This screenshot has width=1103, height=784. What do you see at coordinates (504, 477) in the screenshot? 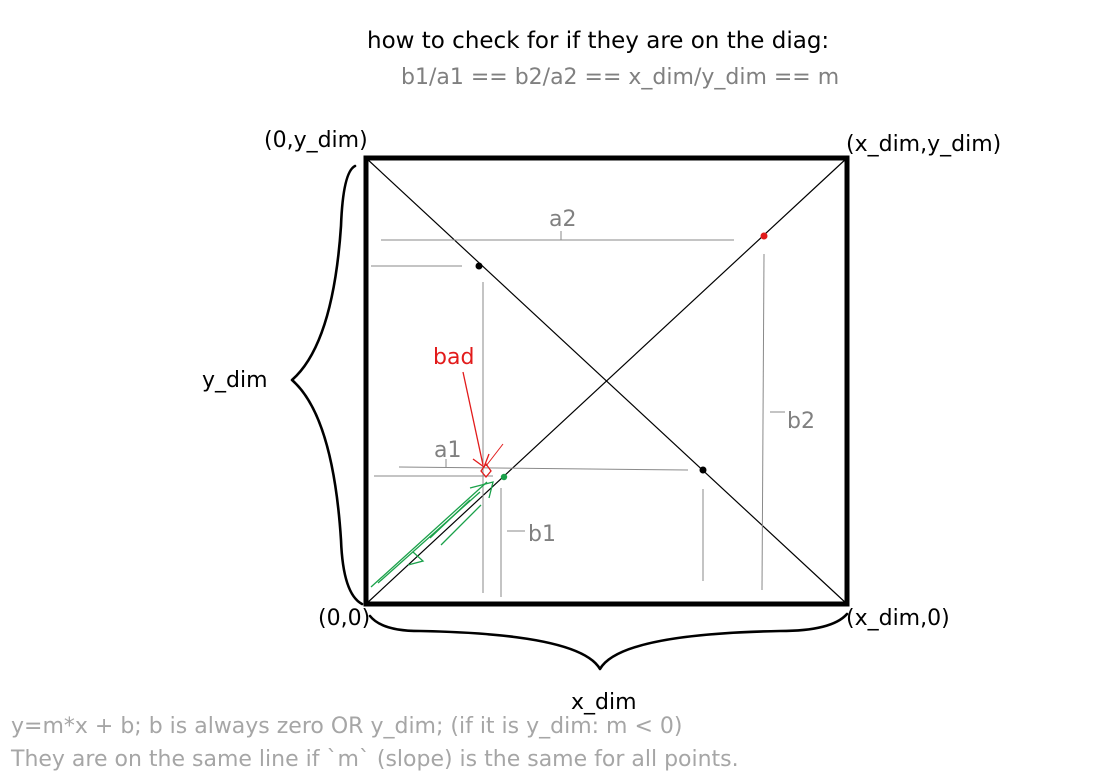
I see `point-green` at bounding box center [504, 477].